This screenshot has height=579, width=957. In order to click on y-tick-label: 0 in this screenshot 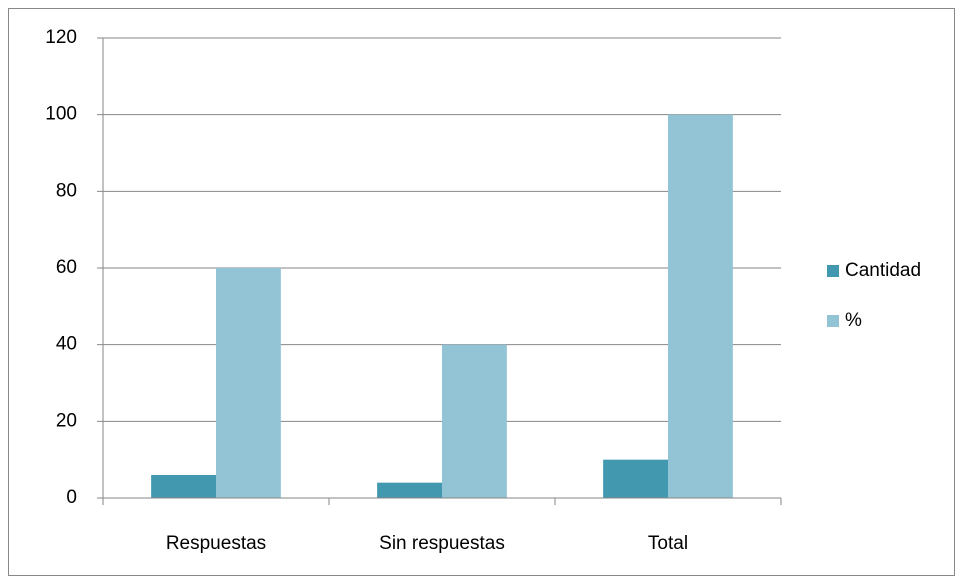, I will do `click(71, 497)`.